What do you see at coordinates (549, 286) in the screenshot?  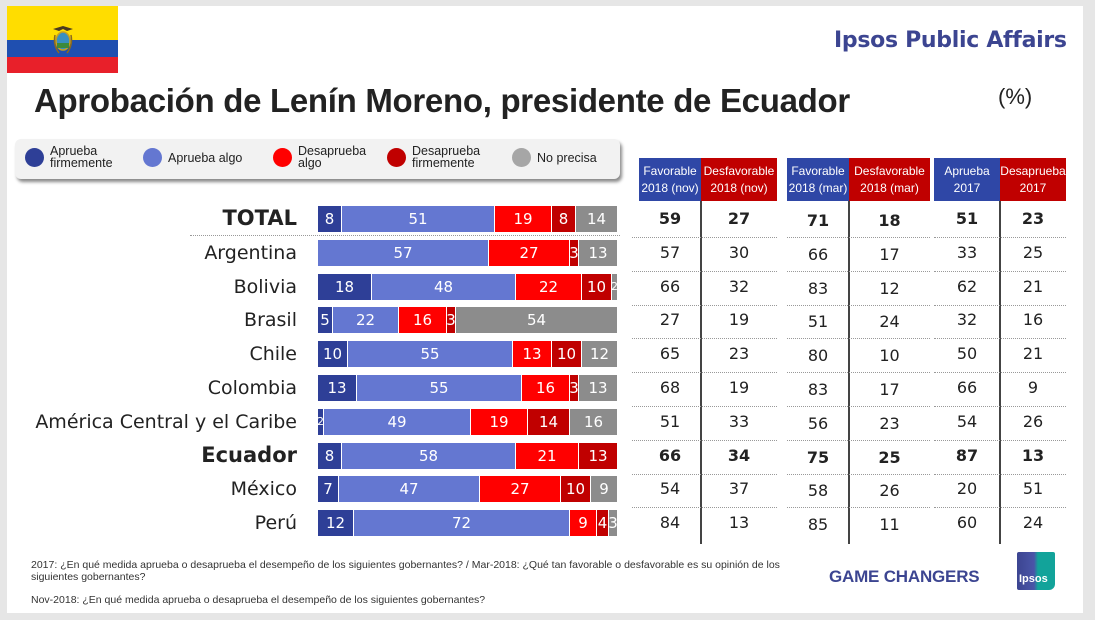 I see `bar-segment: 22` at bounding box center [549, 286].